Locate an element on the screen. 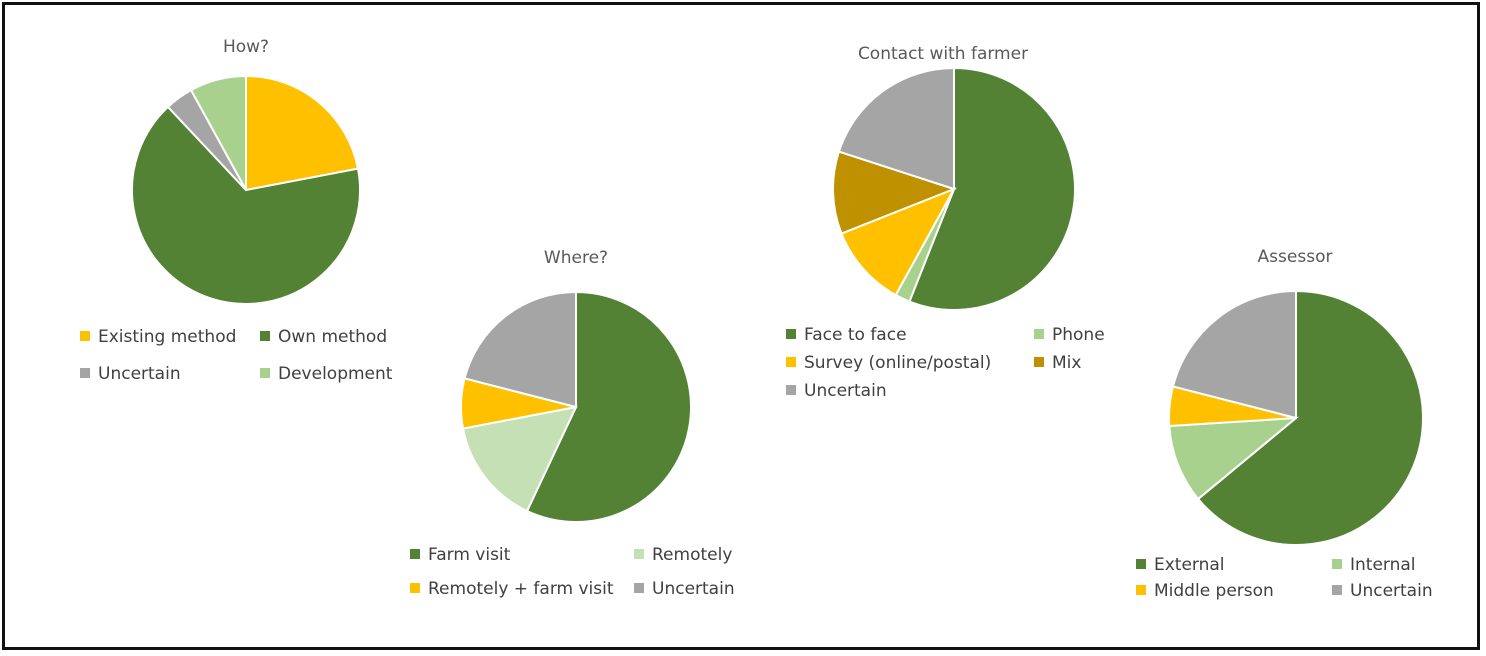 This screenshot has height=656, width=1486. pie-slice-existing-method is located at coordinates (302, 133).